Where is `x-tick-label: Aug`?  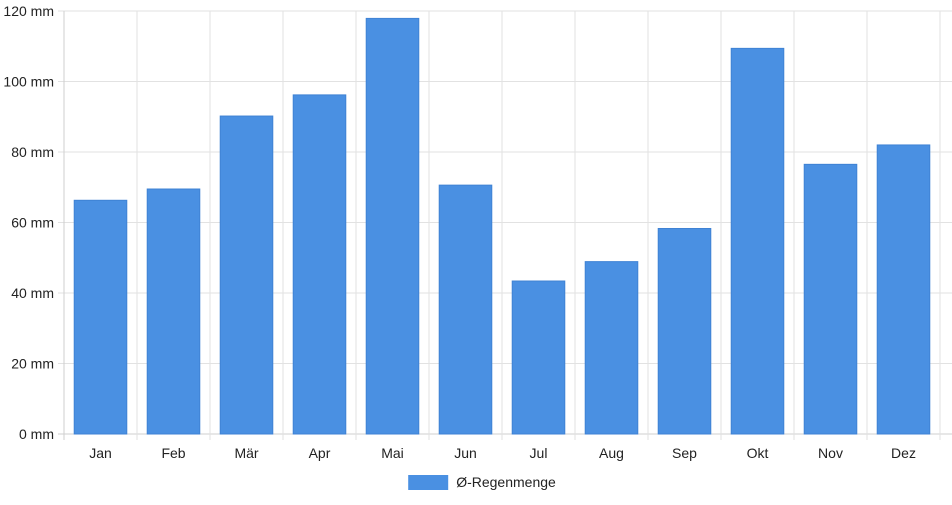 x-tick-label: Aug is located at coordinates (611, 453).